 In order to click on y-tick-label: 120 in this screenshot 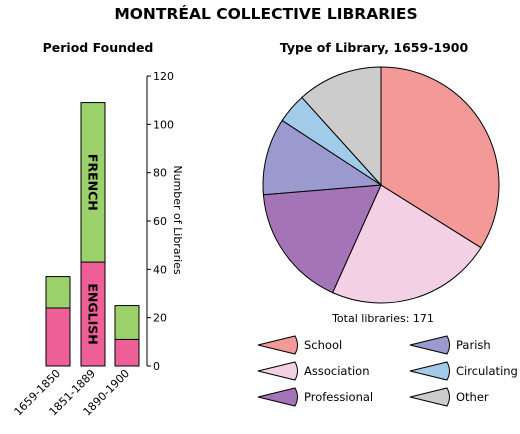, I will do `click(163, 76)`.